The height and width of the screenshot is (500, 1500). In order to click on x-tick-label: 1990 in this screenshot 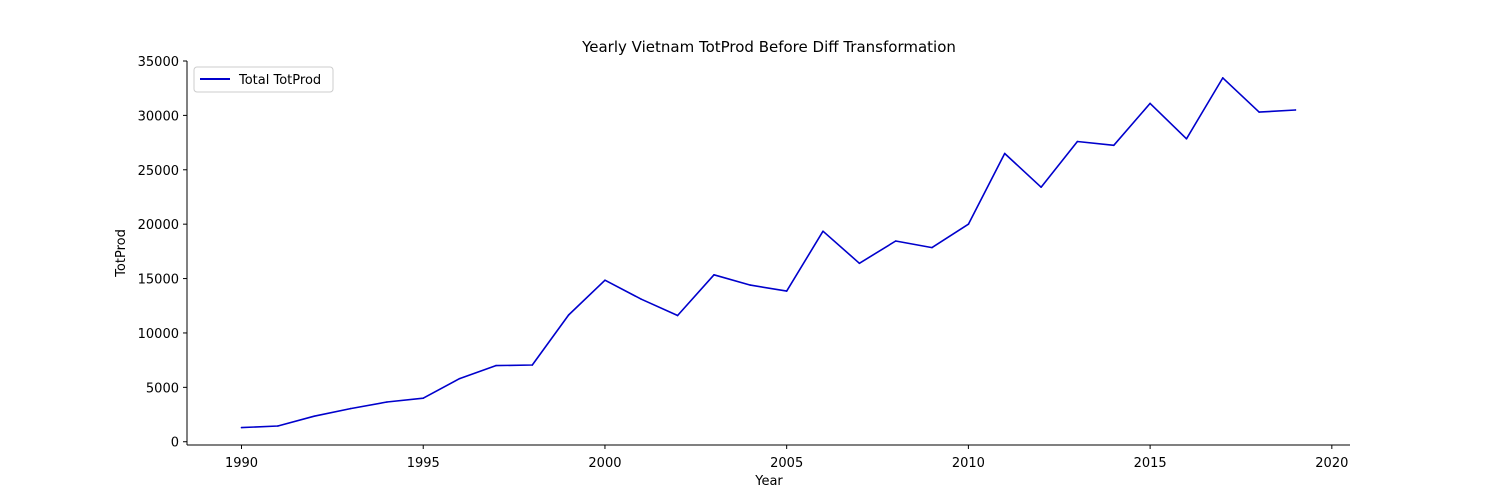, I will do `click(241, 463)`.